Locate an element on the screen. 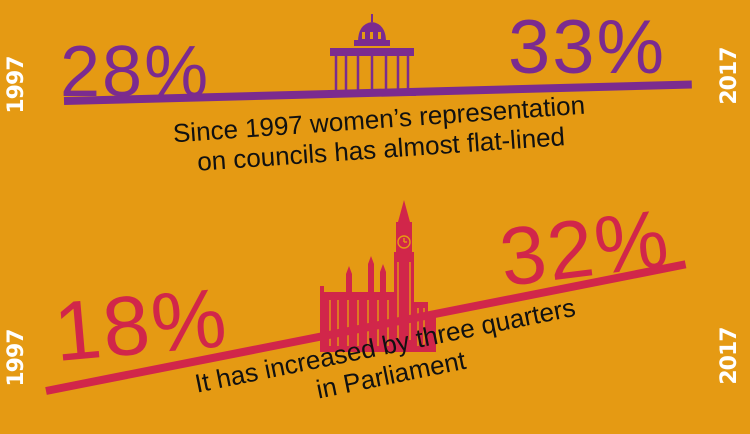 This screenshot has width=750, height=434. council-building-icon is located at coordinates (372, 55).